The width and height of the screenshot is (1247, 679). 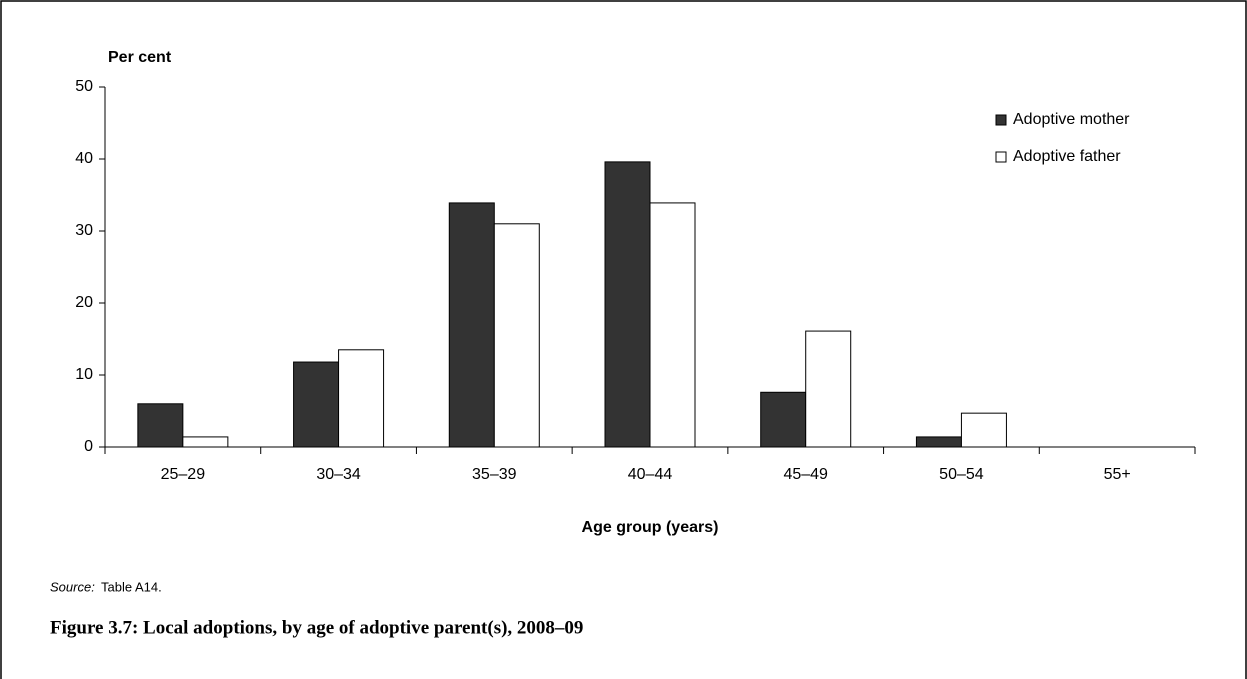 What do you see at coordinates (84, 230) in the screenshot?
I see `y-tick-label: 30` at bounding box center [84, 230].